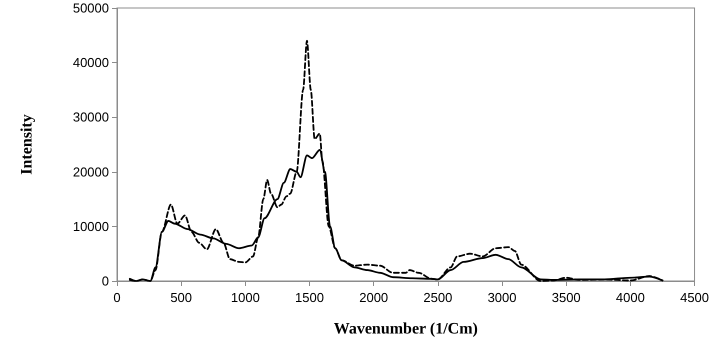  What do you see at coordinates (90, 226) in the screenshot?
I see `y-tick-label: 10000` at bounding box center [90, 226].